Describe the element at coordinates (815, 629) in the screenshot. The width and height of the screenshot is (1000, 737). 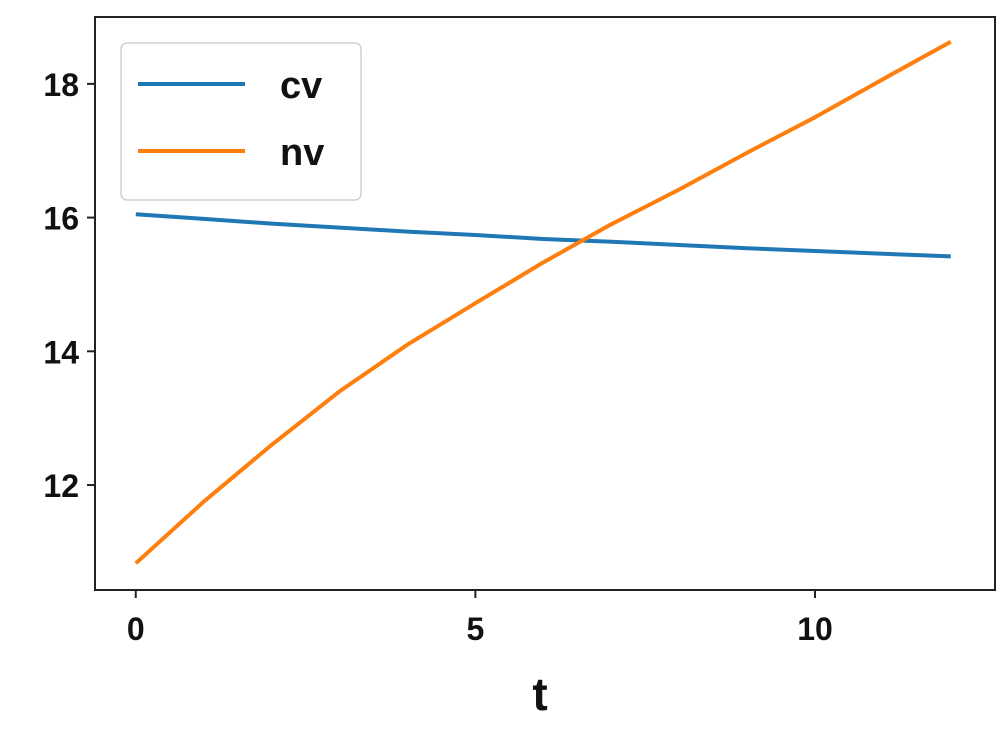
I see `x-tick-label: 10` at that location.